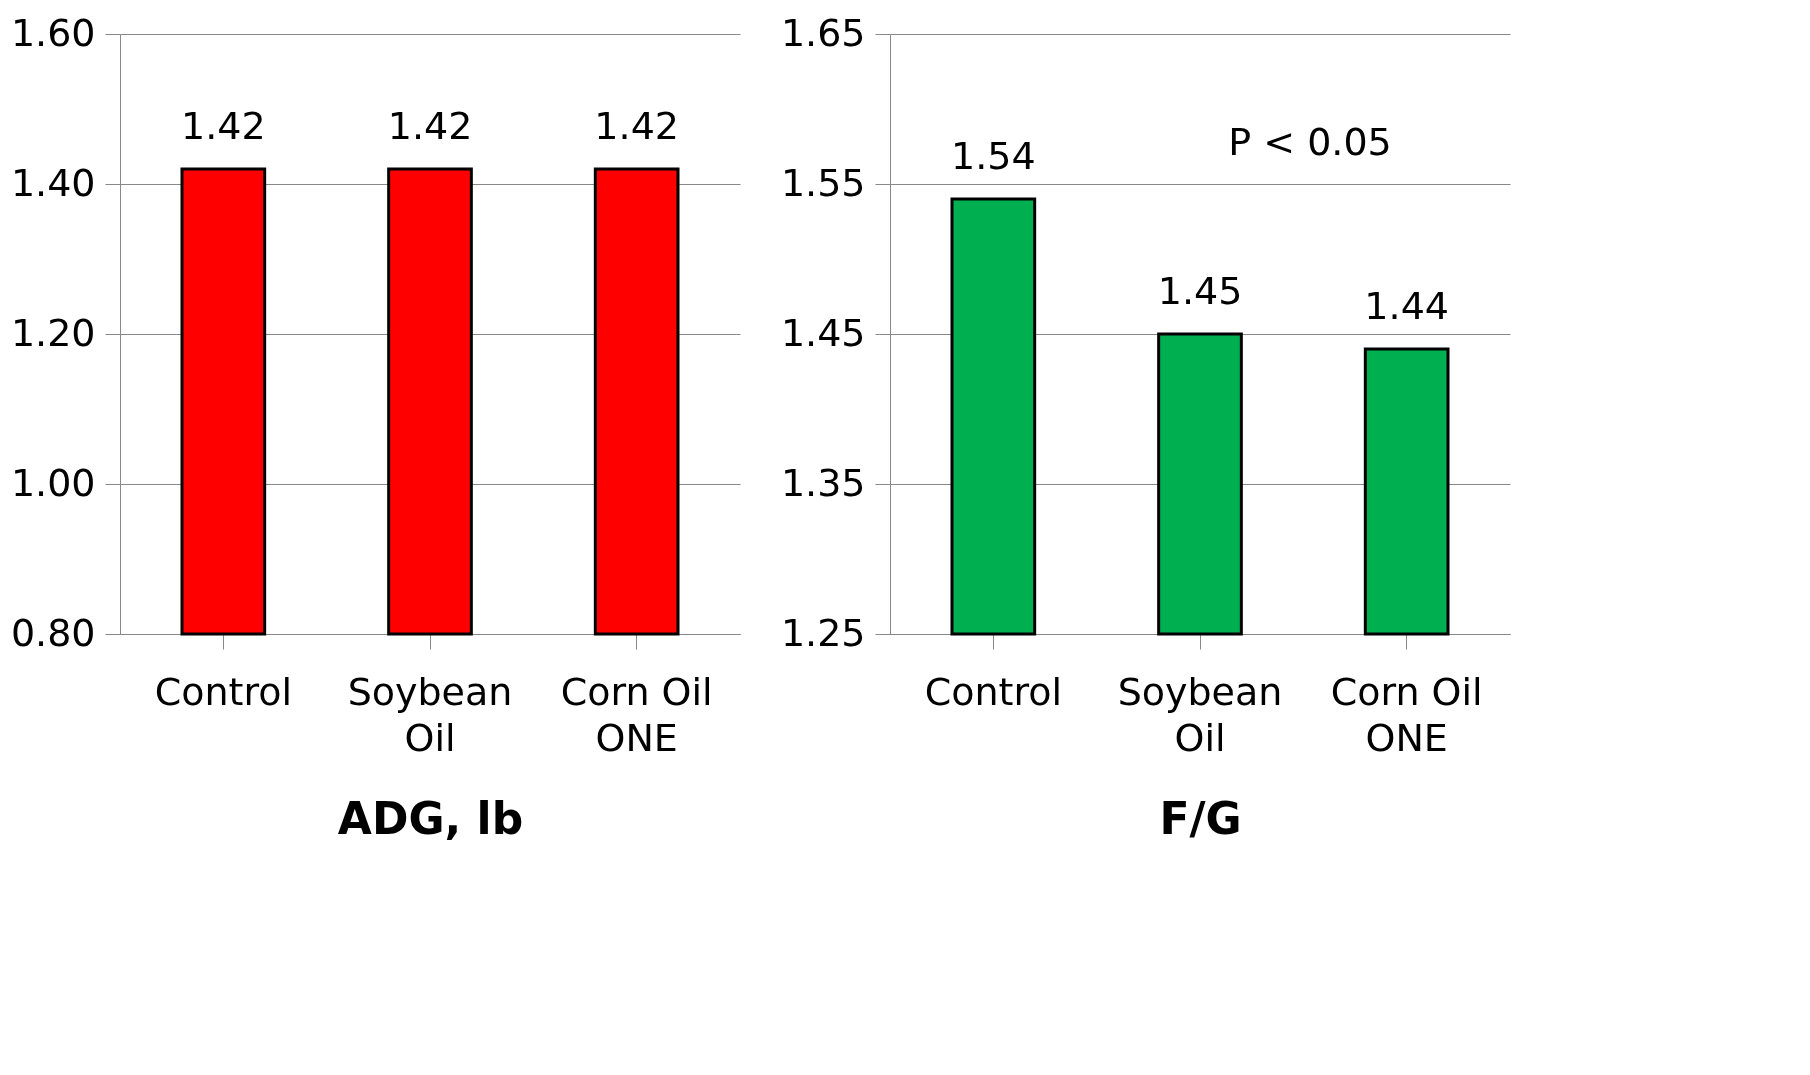 The height and width of the screenshot is (1075, 1810). What do you see at coordinates (53, 632) in the screenshot?
I see `y-tick-label: 0.80` at bounding box center [53, 632].